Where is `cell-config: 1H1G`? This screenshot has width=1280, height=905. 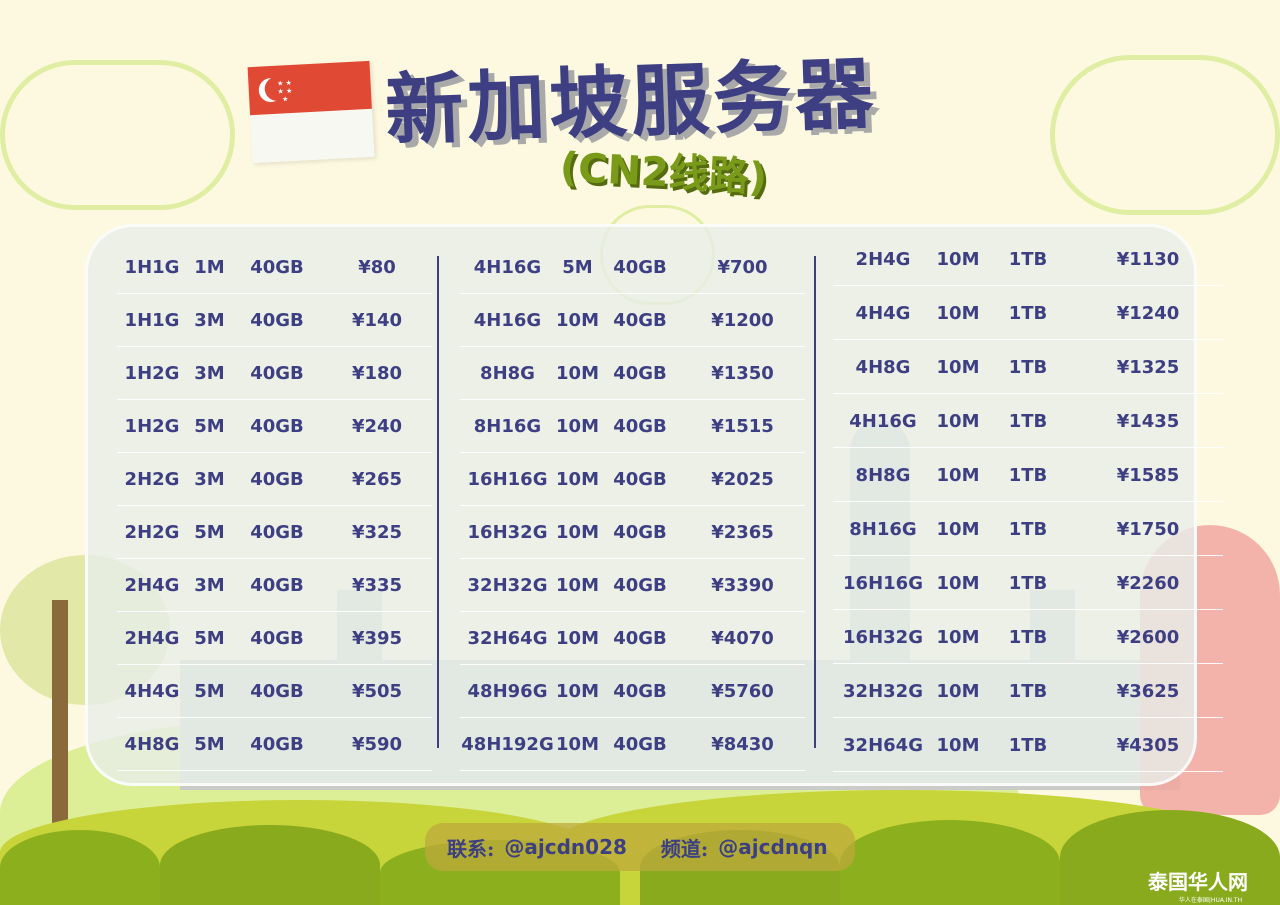
cell-config: 1H1G is located at coordinates (152, 267).